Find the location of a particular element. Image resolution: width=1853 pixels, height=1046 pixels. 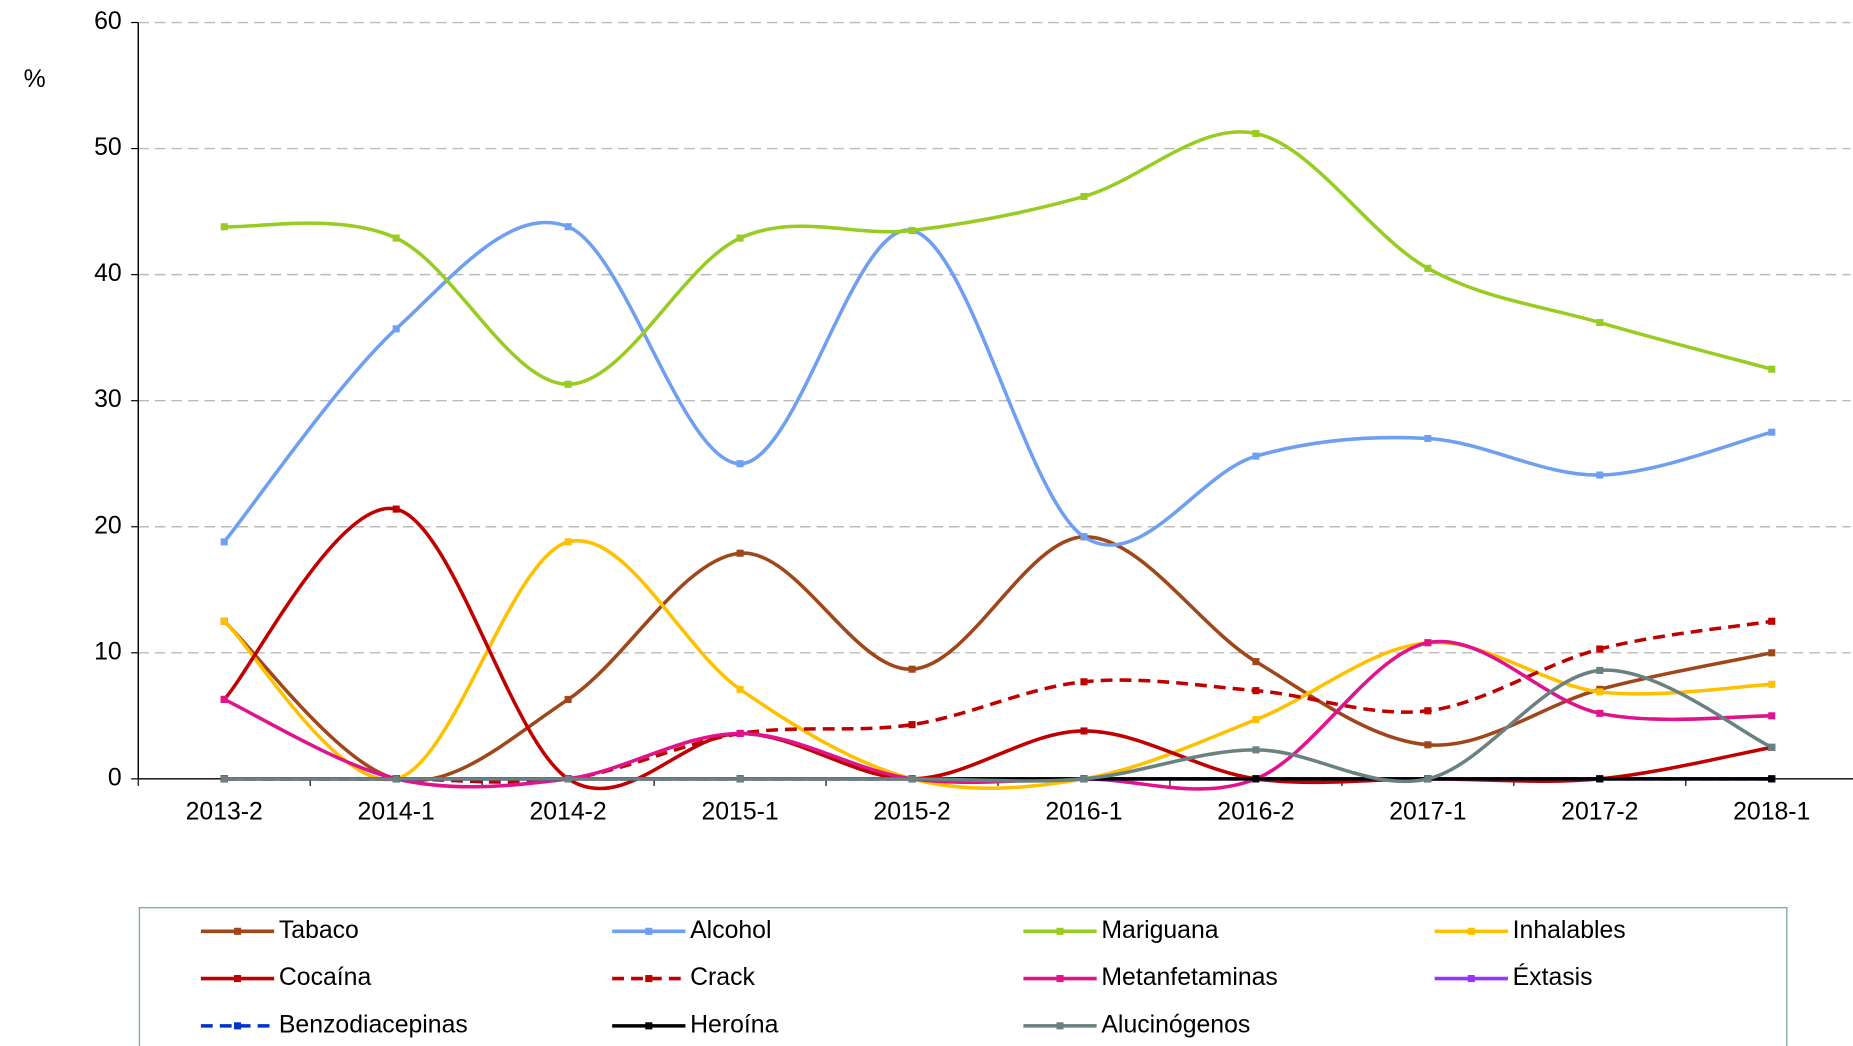

legend-label: Benzodiacepinas is located at coordinates (373, 1024).